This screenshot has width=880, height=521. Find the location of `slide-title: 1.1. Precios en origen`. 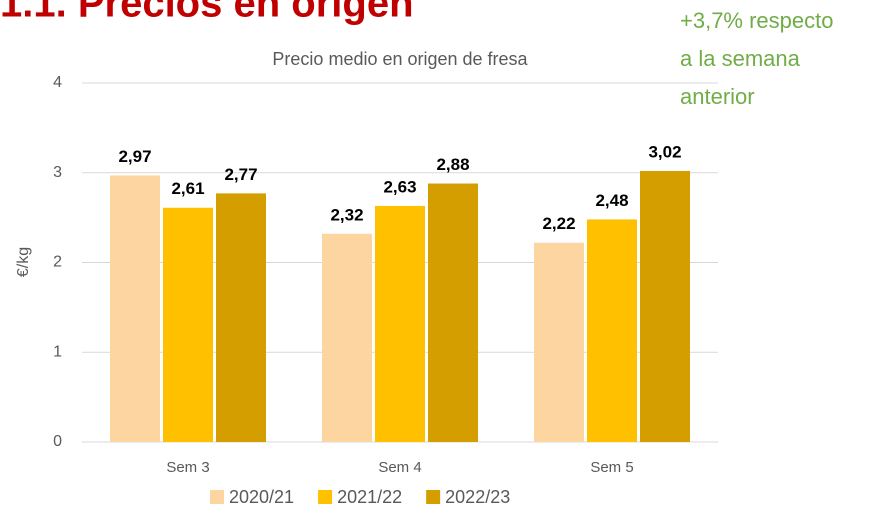

slide-title: 1.1. Precios en origen is located at coordinates (207, 13).